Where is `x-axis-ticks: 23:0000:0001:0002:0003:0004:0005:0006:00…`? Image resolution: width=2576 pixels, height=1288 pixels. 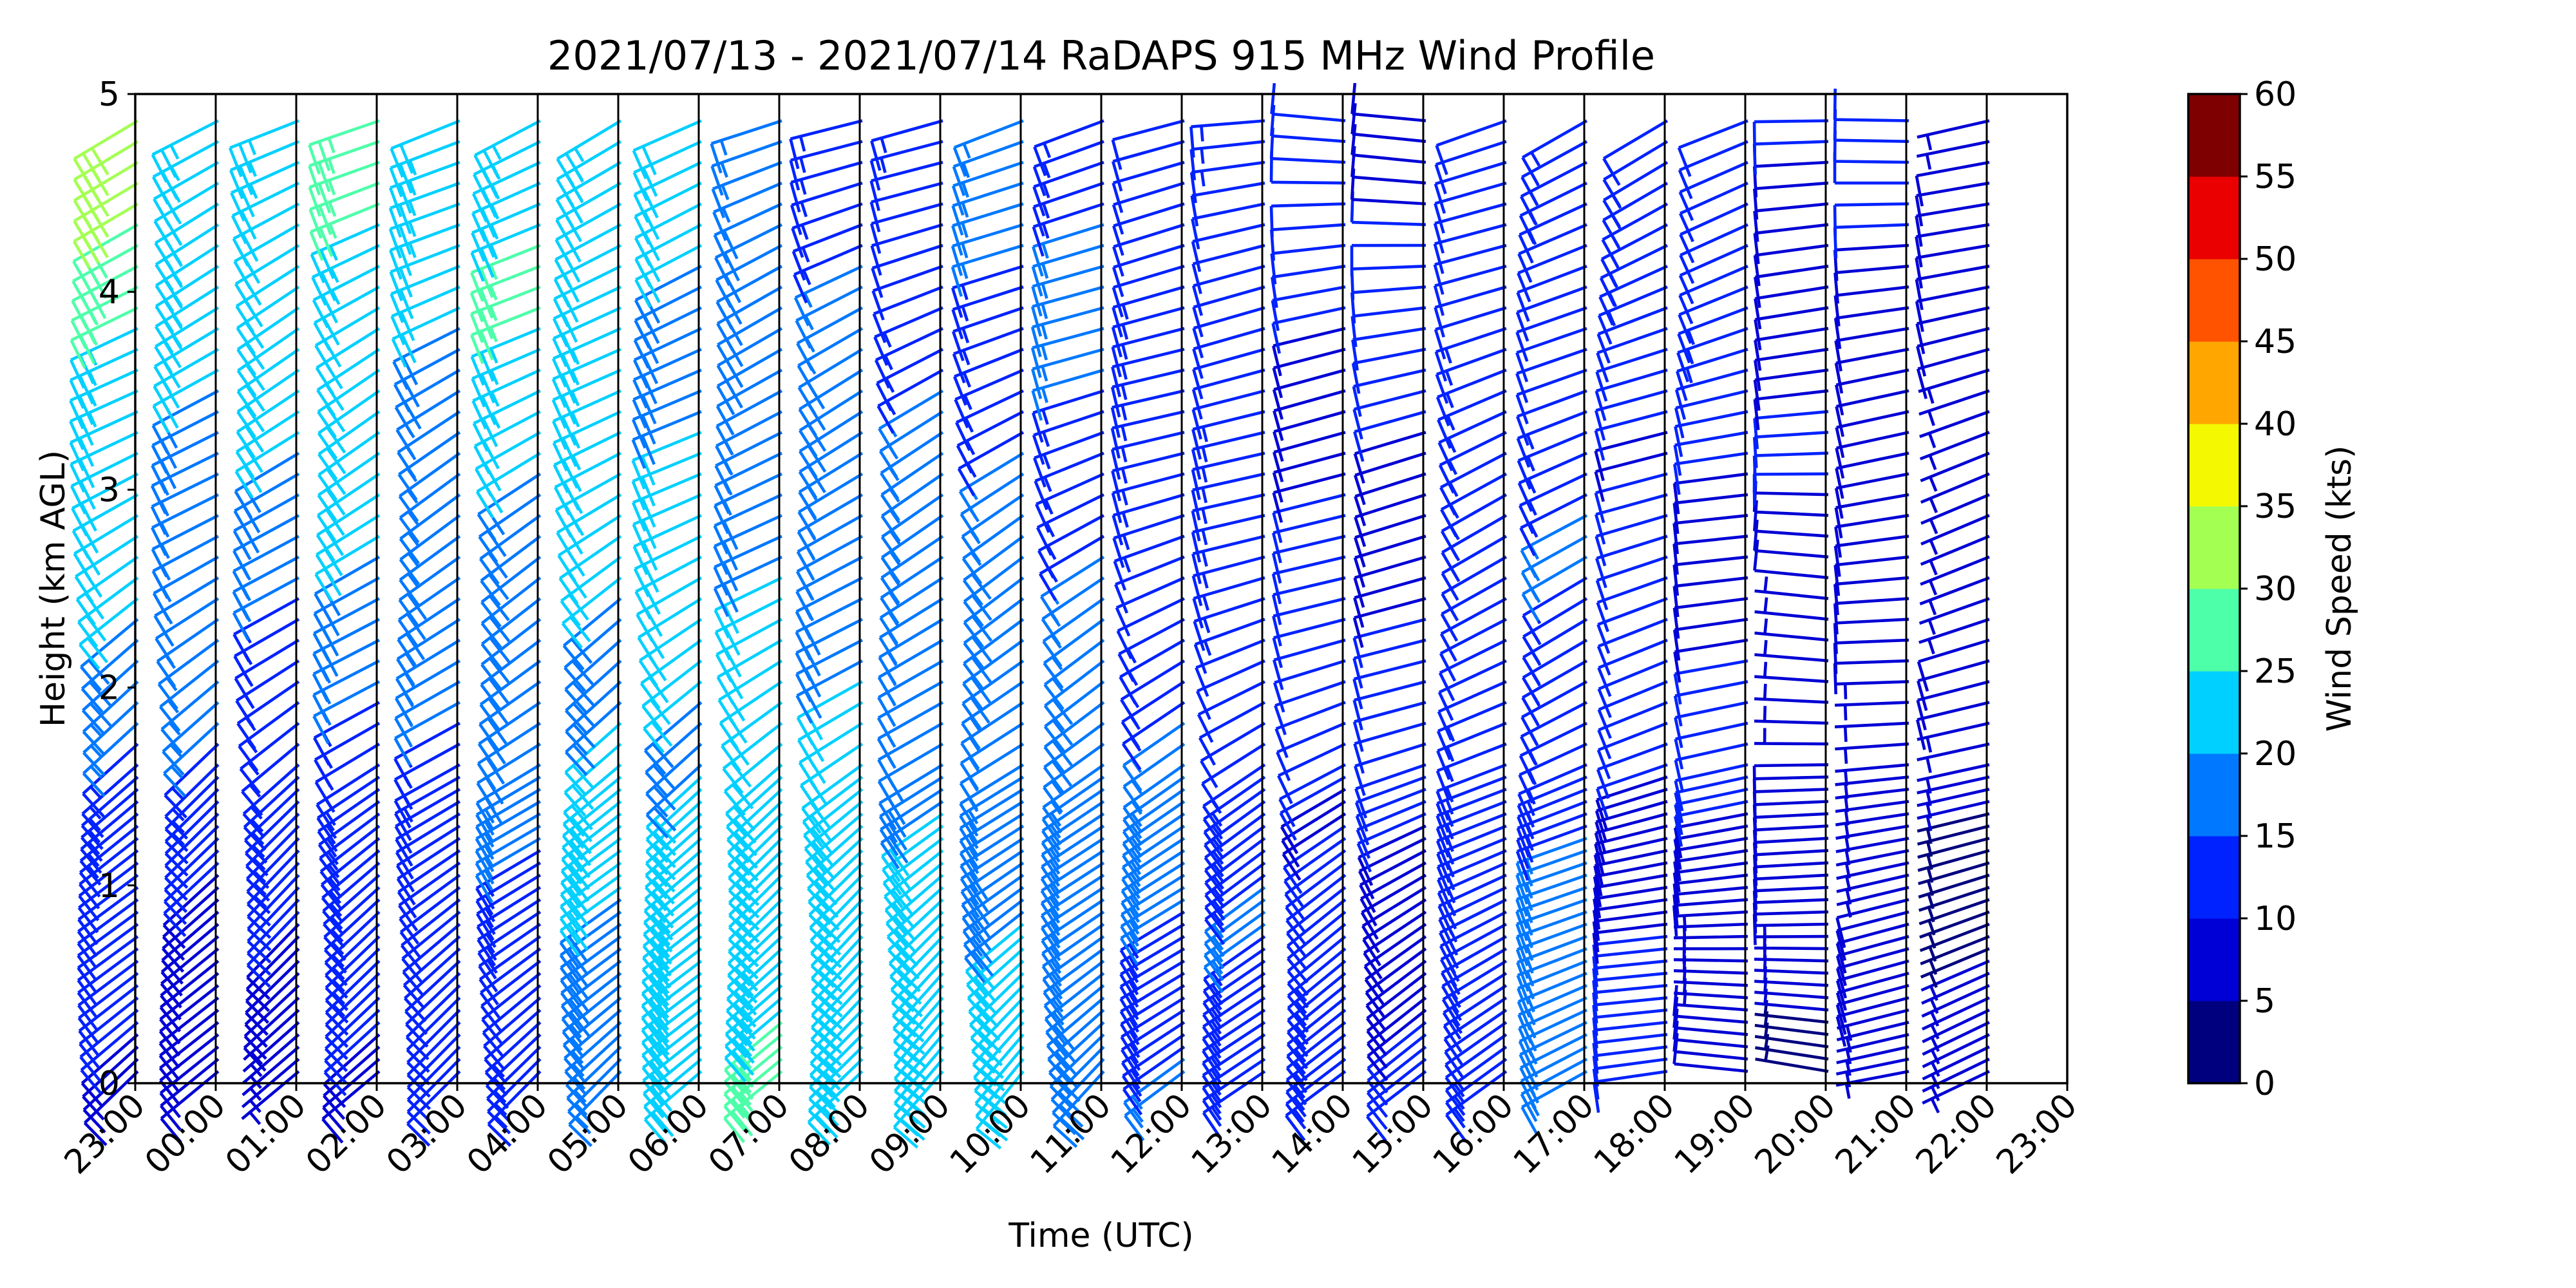
x-axis-ticks: 23:0000:0001:0002:0003:0004:0005:0006:00… is located at coordinates (1071, 1132).